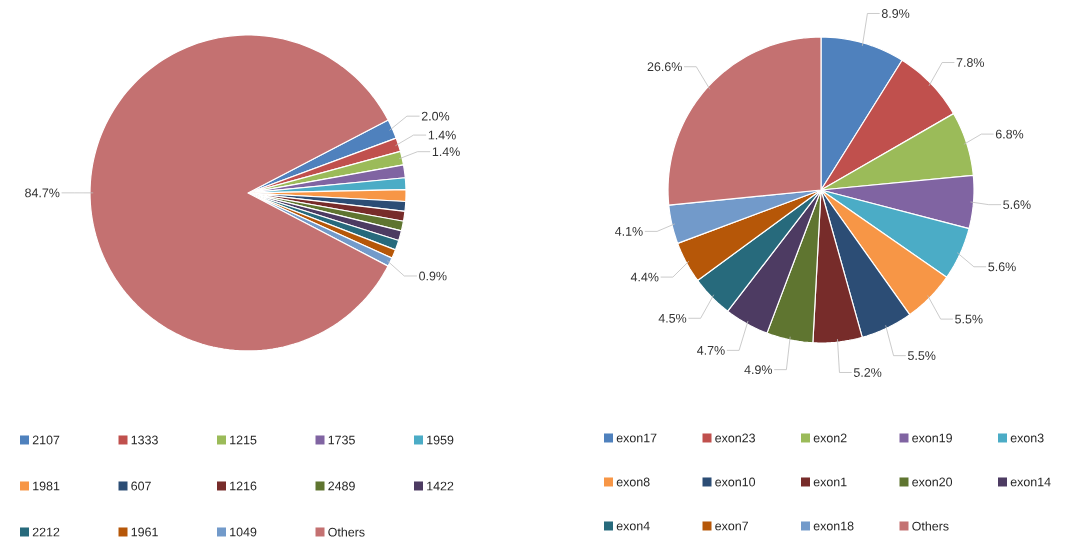  What do you see at coordinates (633, 526) in the screenshot?
I see `legend-label: exon4` at bounding box center [633, 526].